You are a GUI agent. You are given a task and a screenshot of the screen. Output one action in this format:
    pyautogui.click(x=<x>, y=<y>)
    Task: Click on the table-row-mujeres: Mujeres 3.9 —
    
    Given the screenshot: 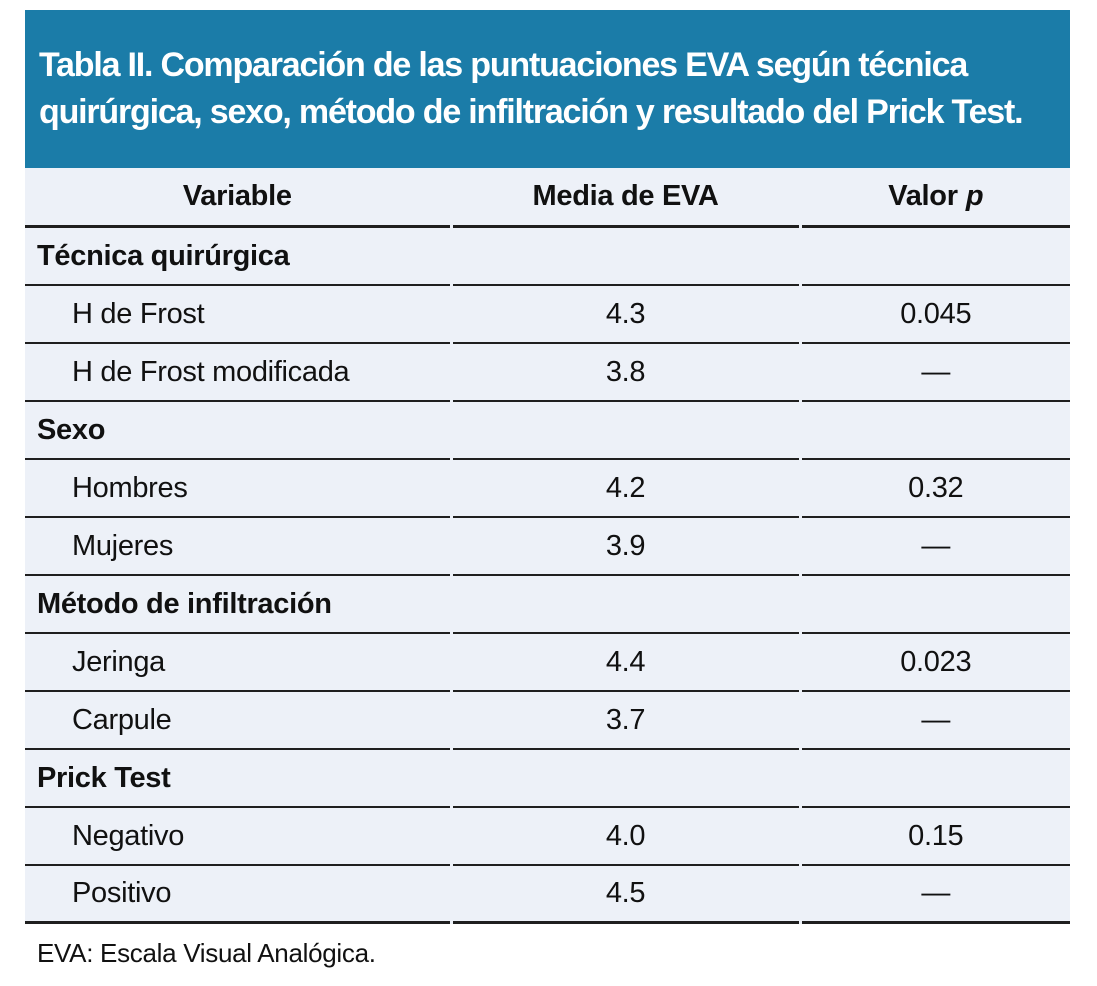 What is the action you would take?
    pyautogui.click(x=547, y=547)
    